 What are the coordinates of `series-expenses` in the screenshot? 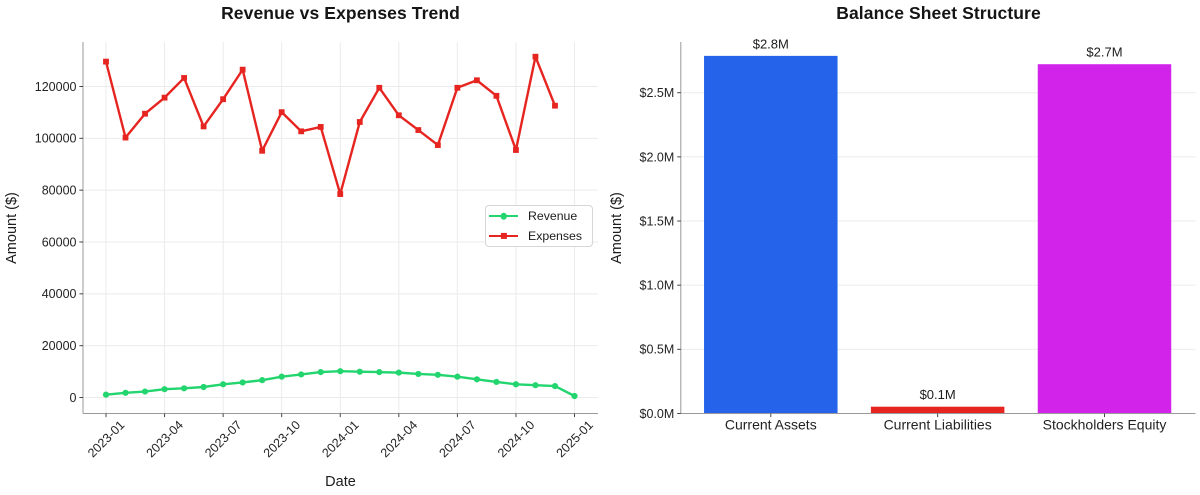 It's located at (330, 125).